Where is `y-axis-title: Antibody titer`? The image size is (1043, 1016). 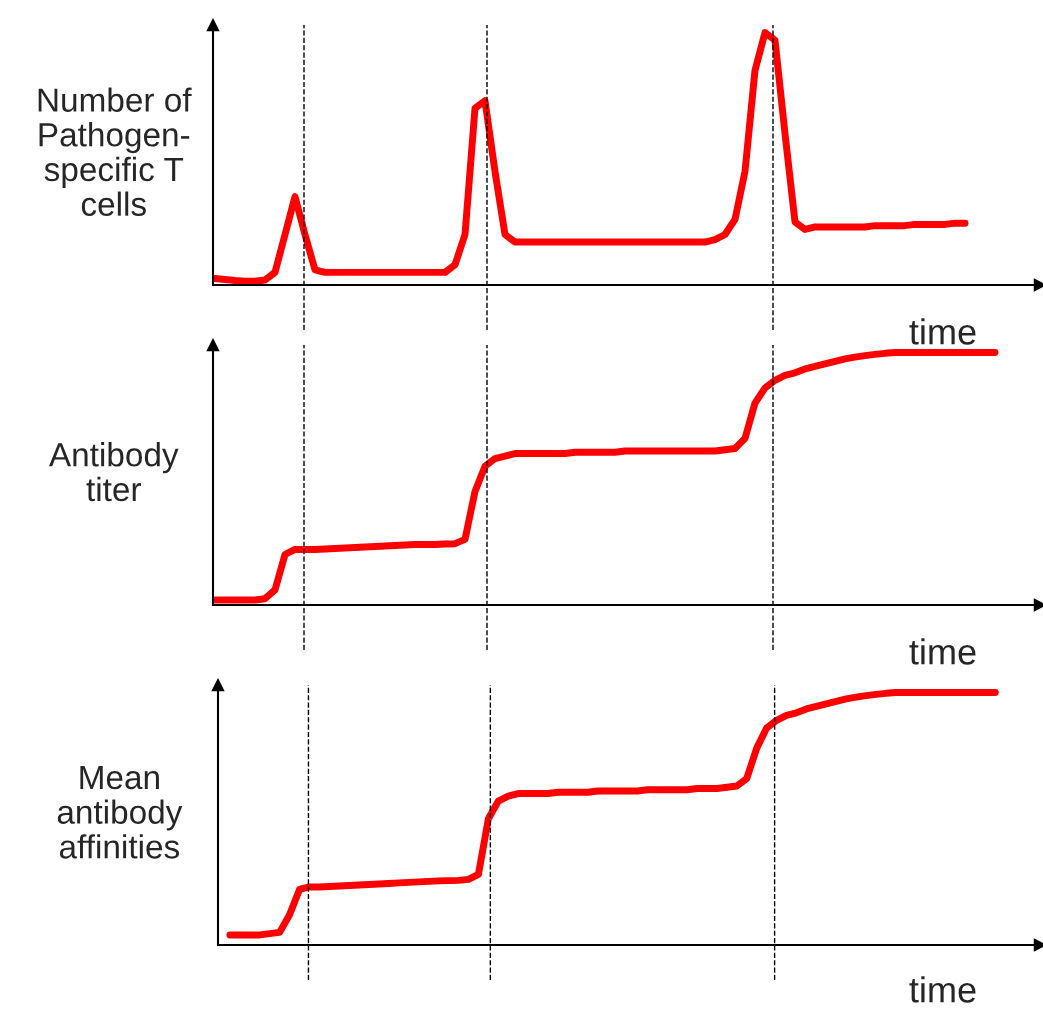
y-axis-title: Antibody titer is located at coordinates (113, 472).